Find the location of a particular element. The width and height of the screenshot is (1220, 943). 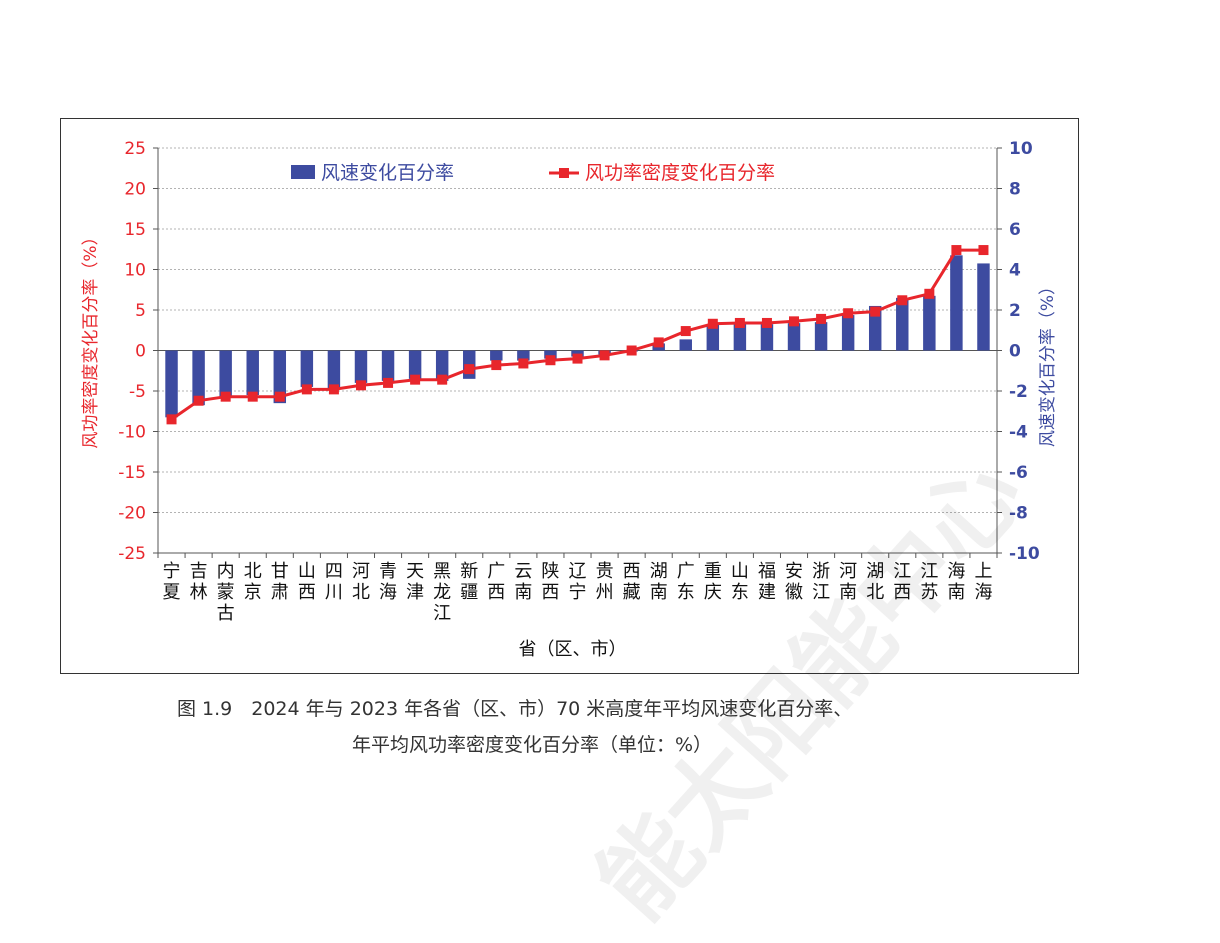

x-tick-label: 广东 is located at coordinates (686, 582).